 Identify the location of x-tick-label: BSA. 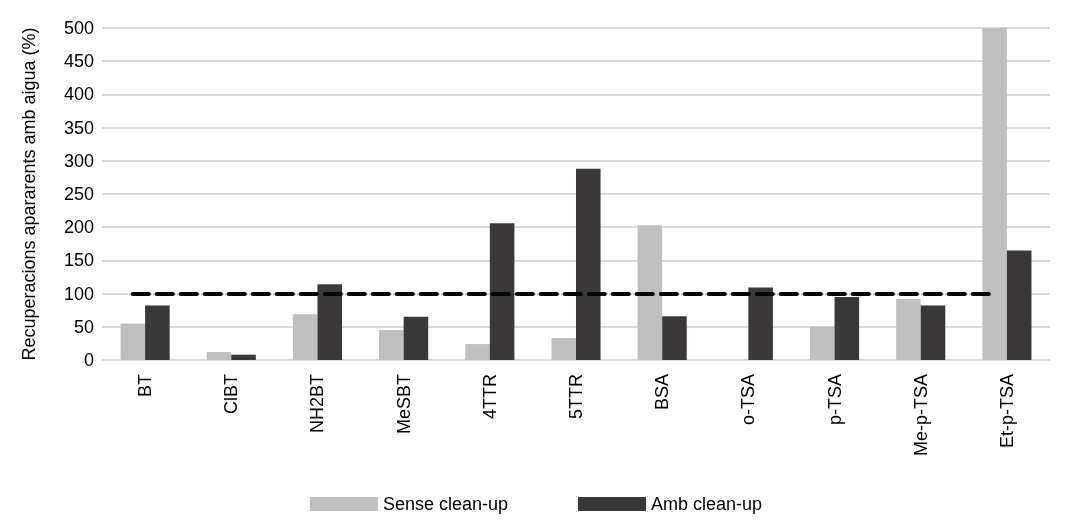
(662, 392).